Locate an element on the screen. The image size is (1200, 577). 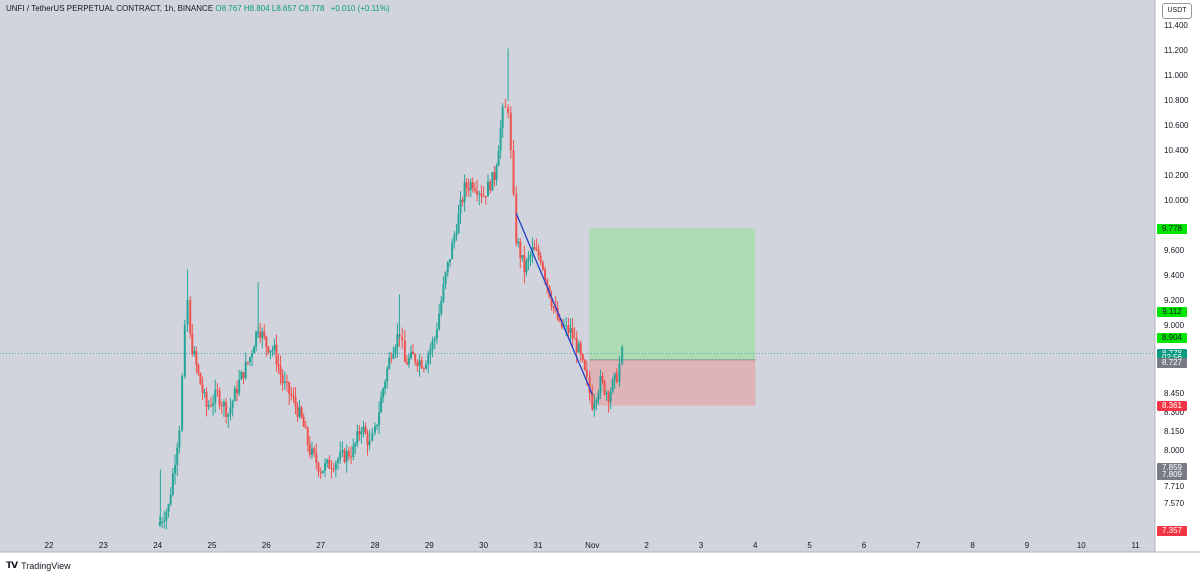
time-axis-label: 8 is located at coordinates (972, 545).